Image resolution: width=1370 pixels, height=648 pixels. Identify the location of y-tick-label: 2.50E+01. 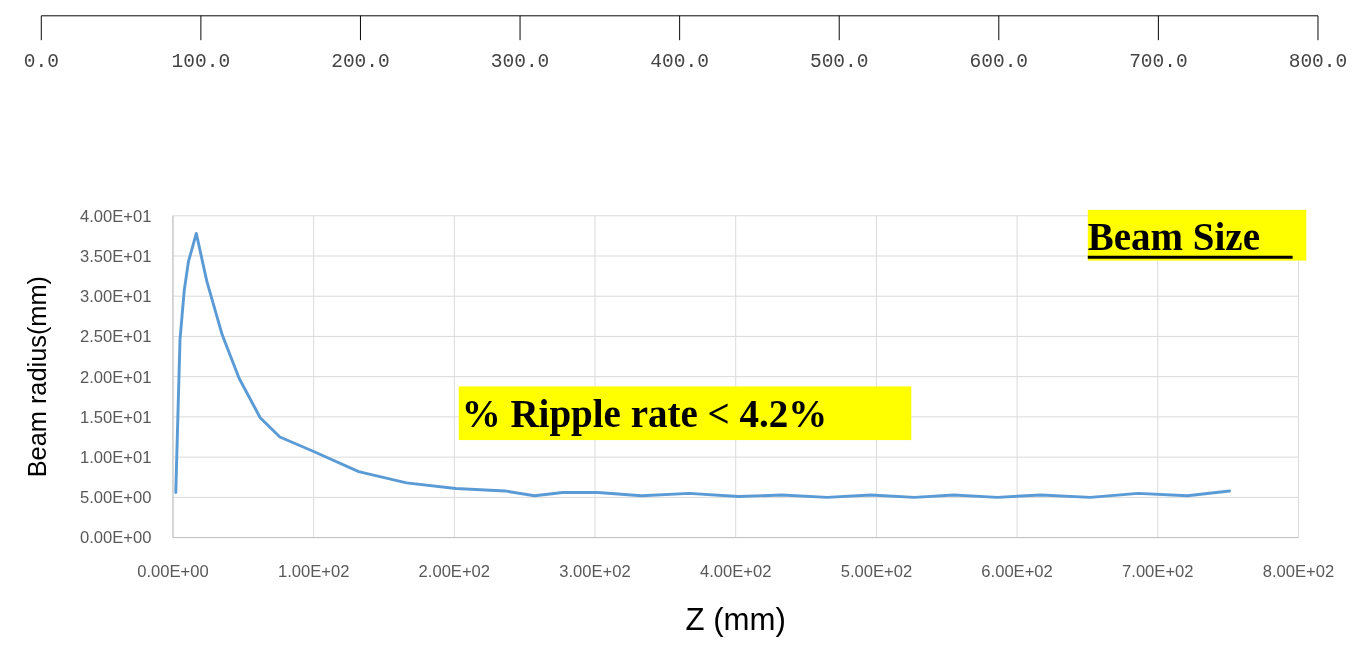
(116, 337).